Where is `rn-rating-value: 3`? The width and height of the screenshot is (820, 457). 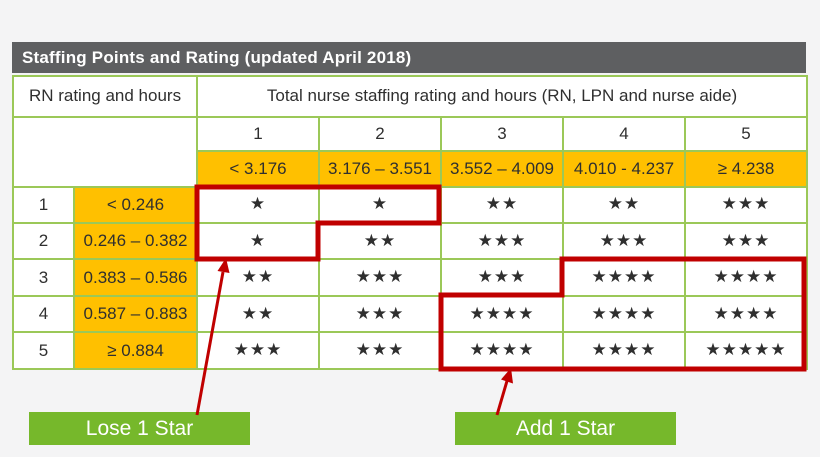
rn-rating-value: 3 is located at coordinates (43, 277).